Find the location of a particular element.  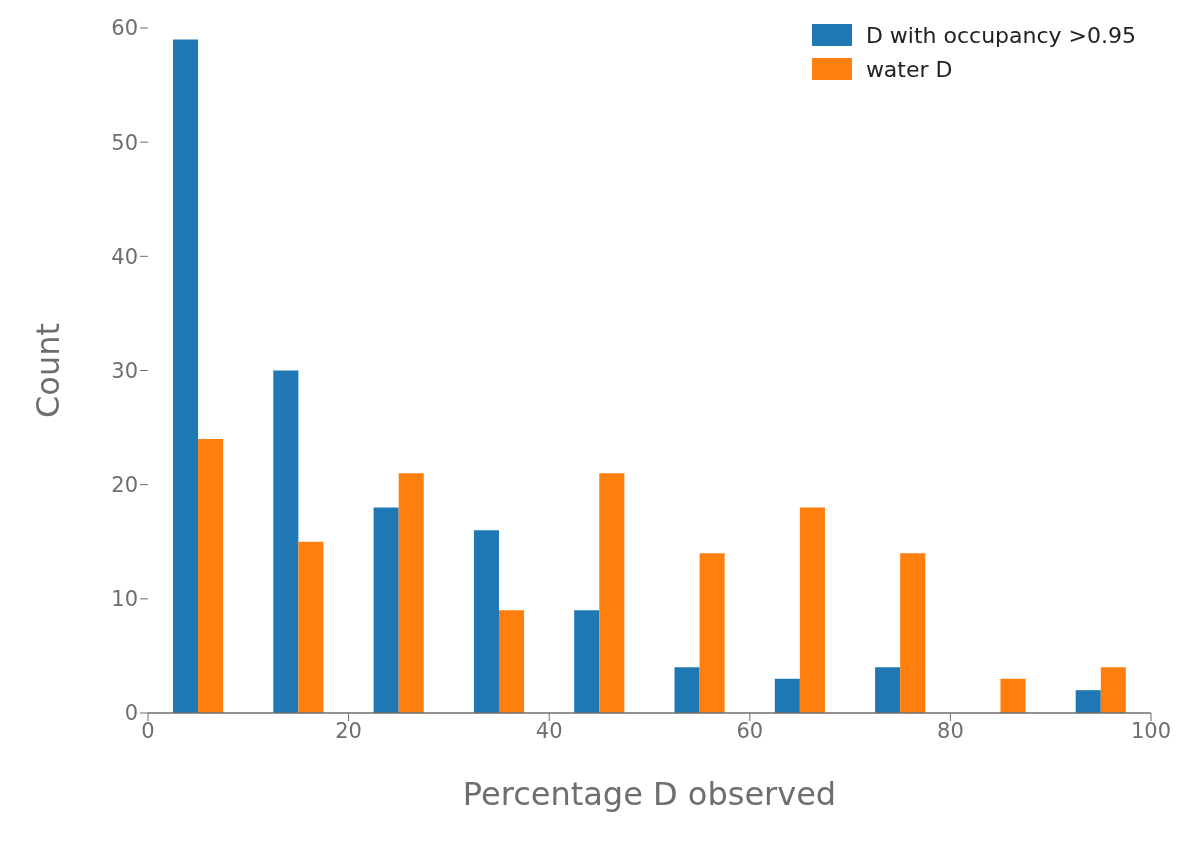

y-tick-label: 40 is located at coordinates (124, 256).